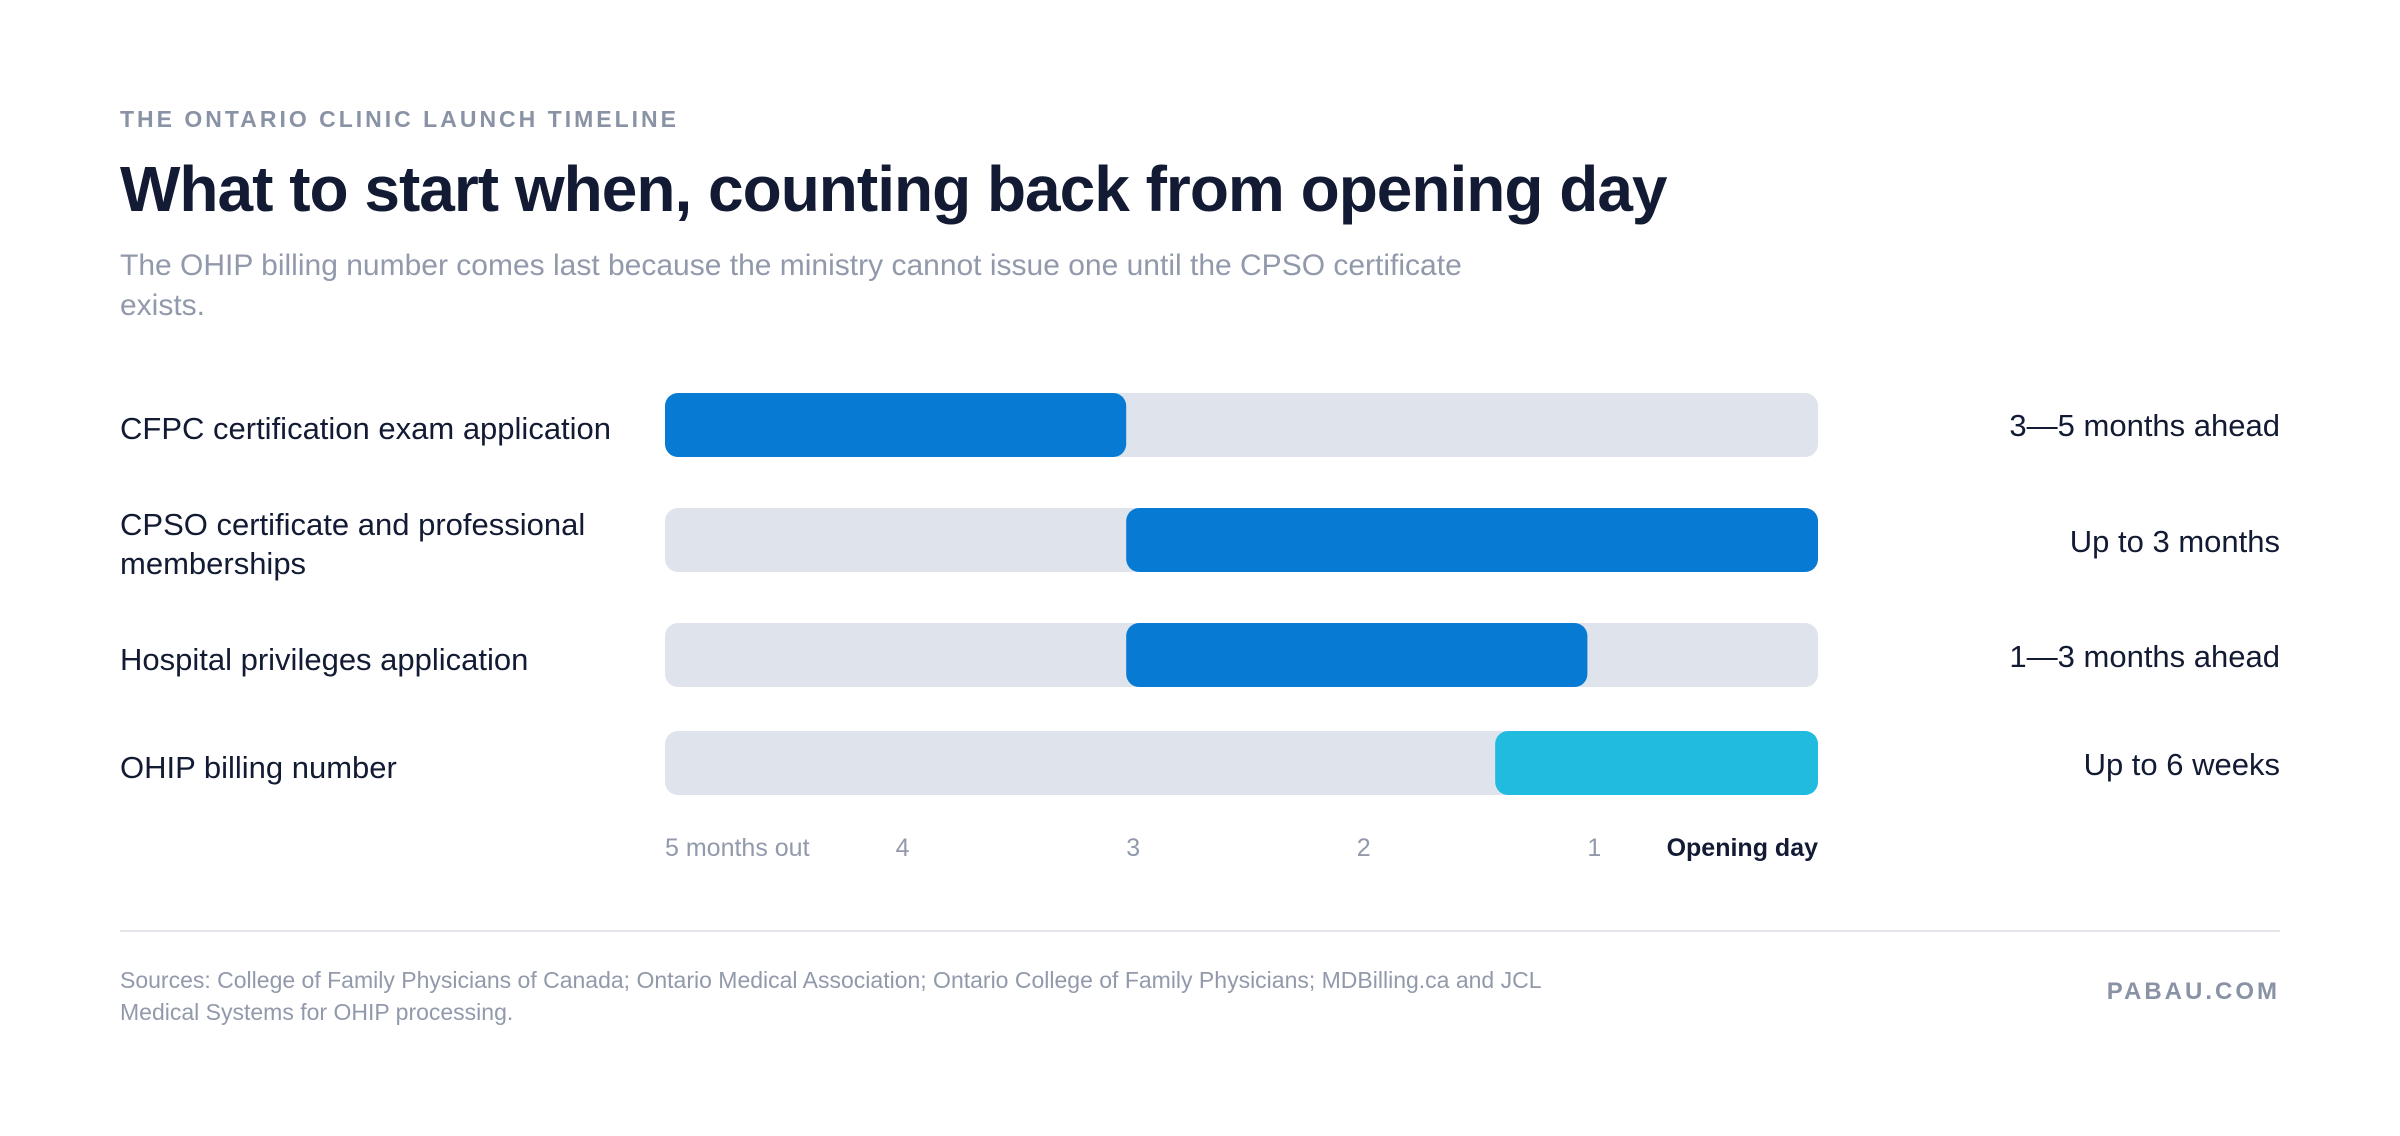 The height and width of the screenshot is (1136, 2400). I want to click on row-label-cfpc: CFPC certification exam application, so click(366, 428).